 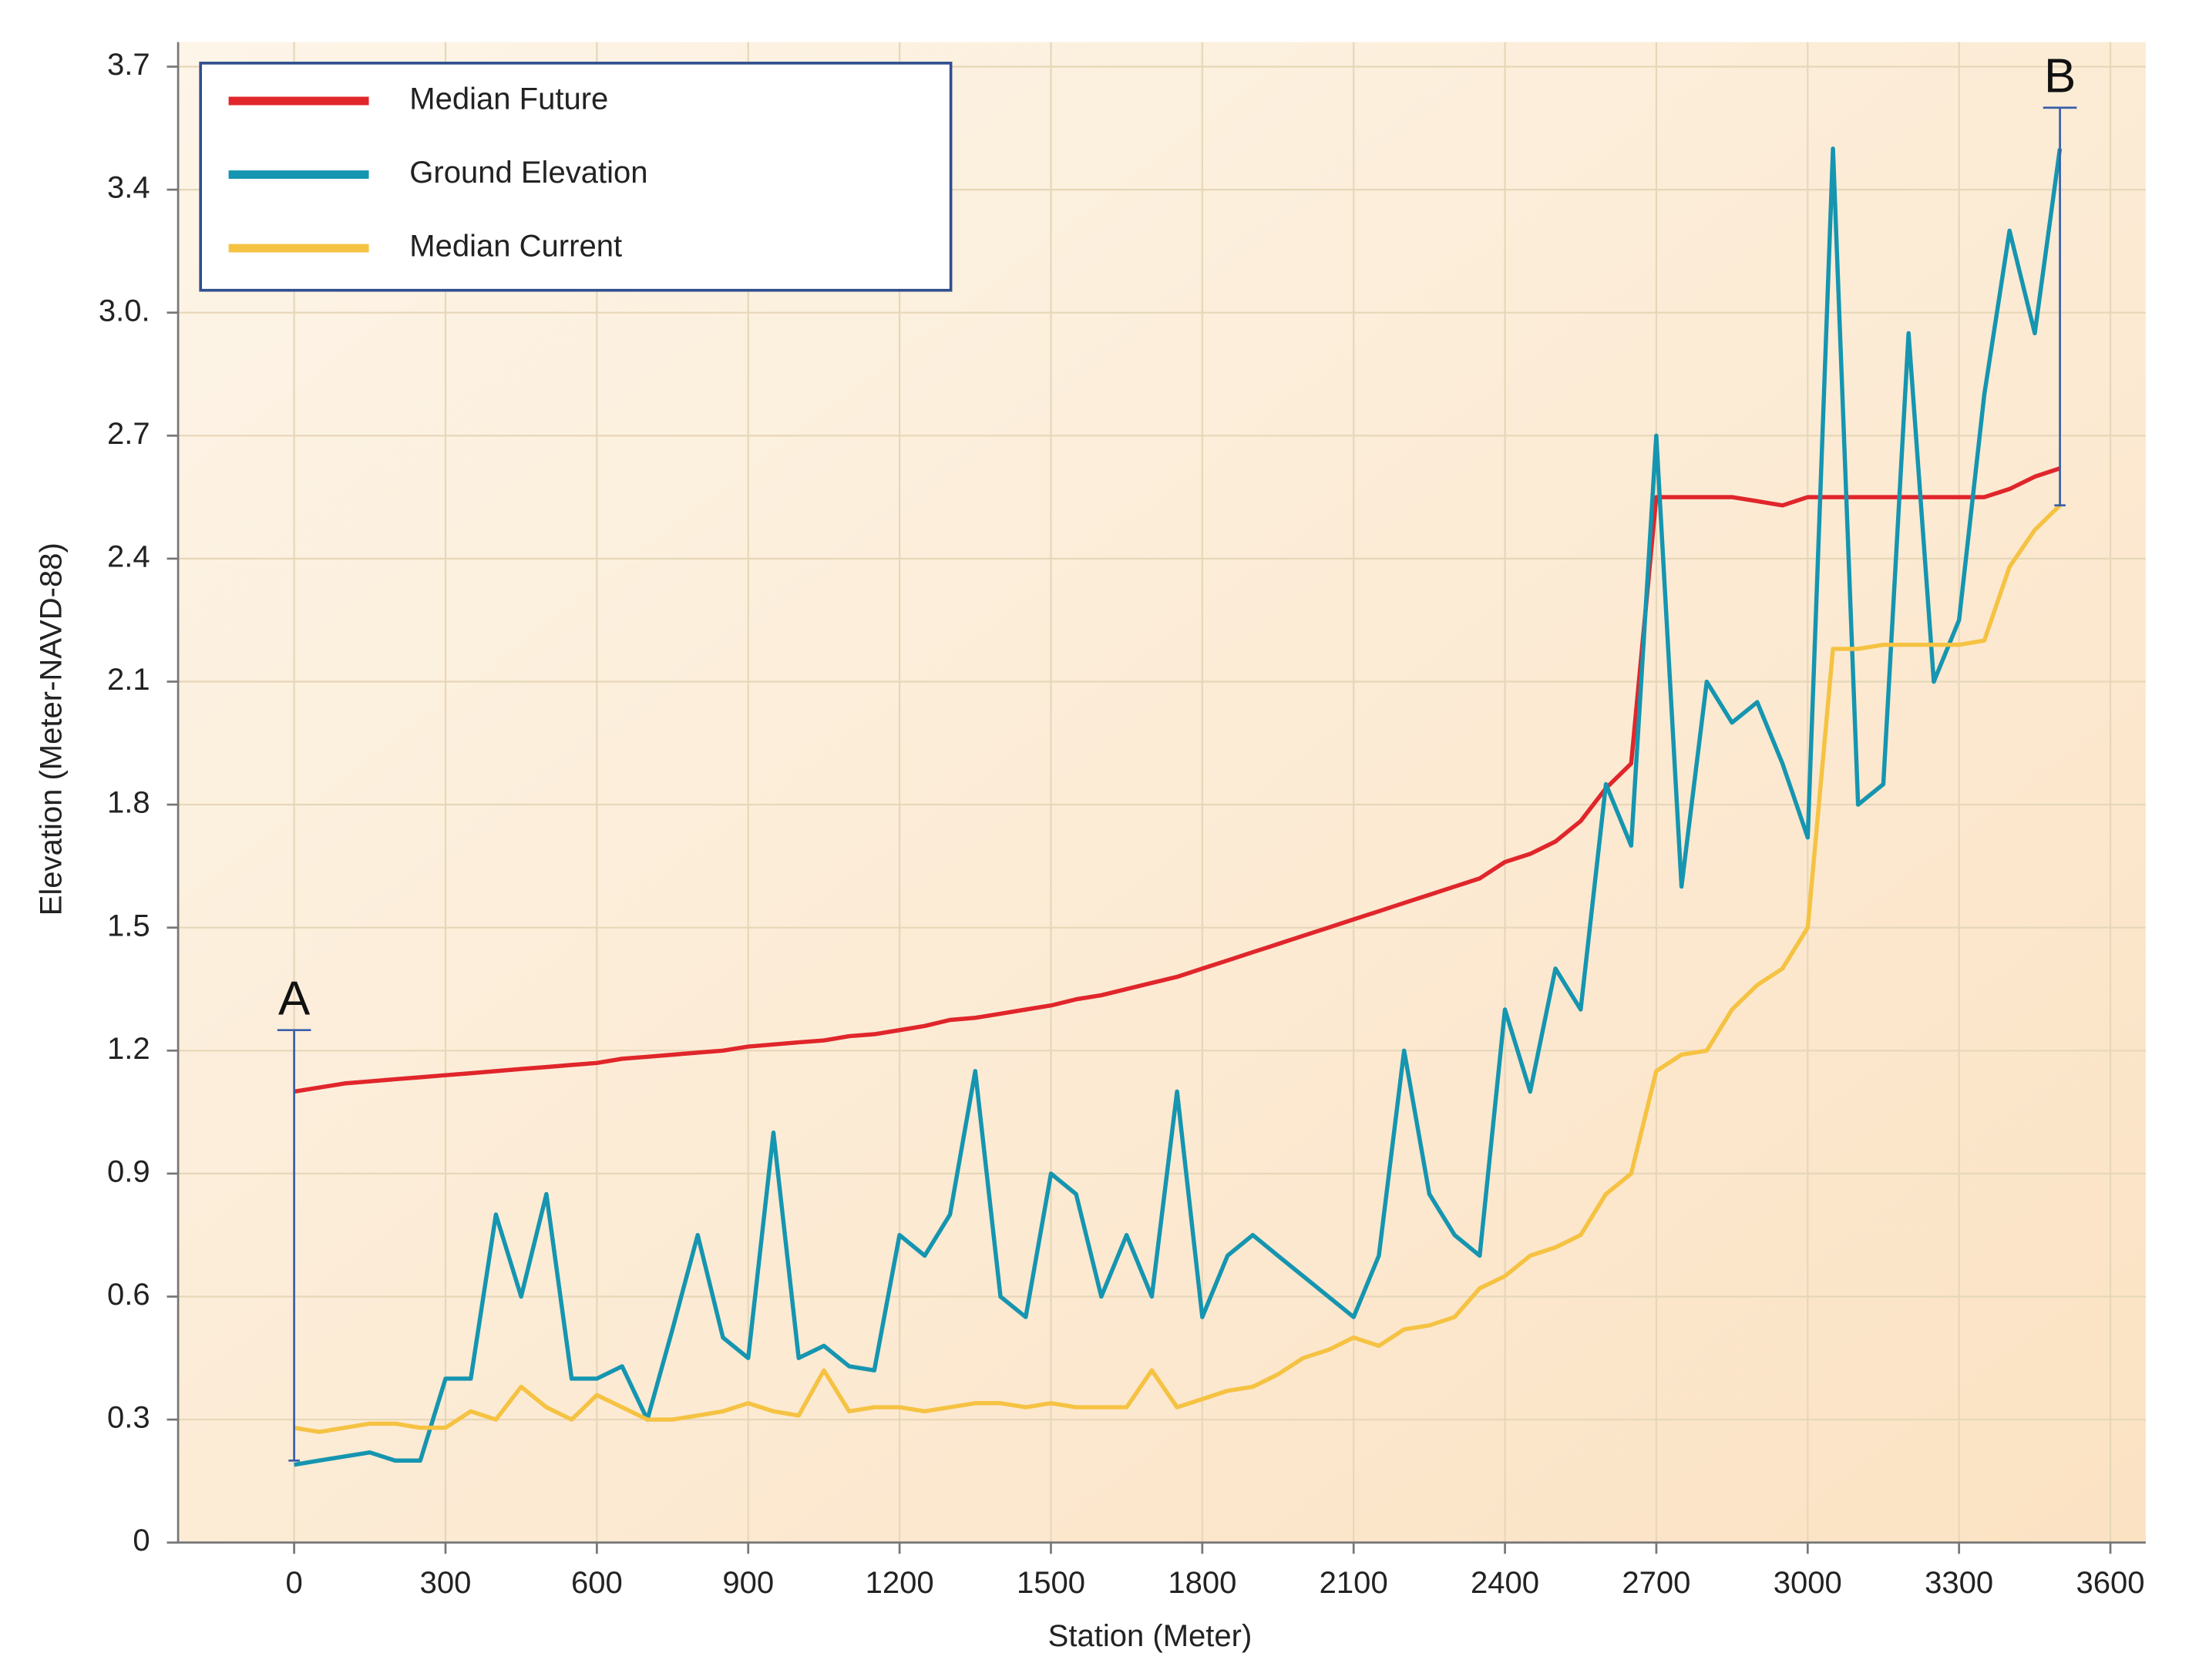 I want to click on x-tick-label: 900, so click(x=748, y=1583).